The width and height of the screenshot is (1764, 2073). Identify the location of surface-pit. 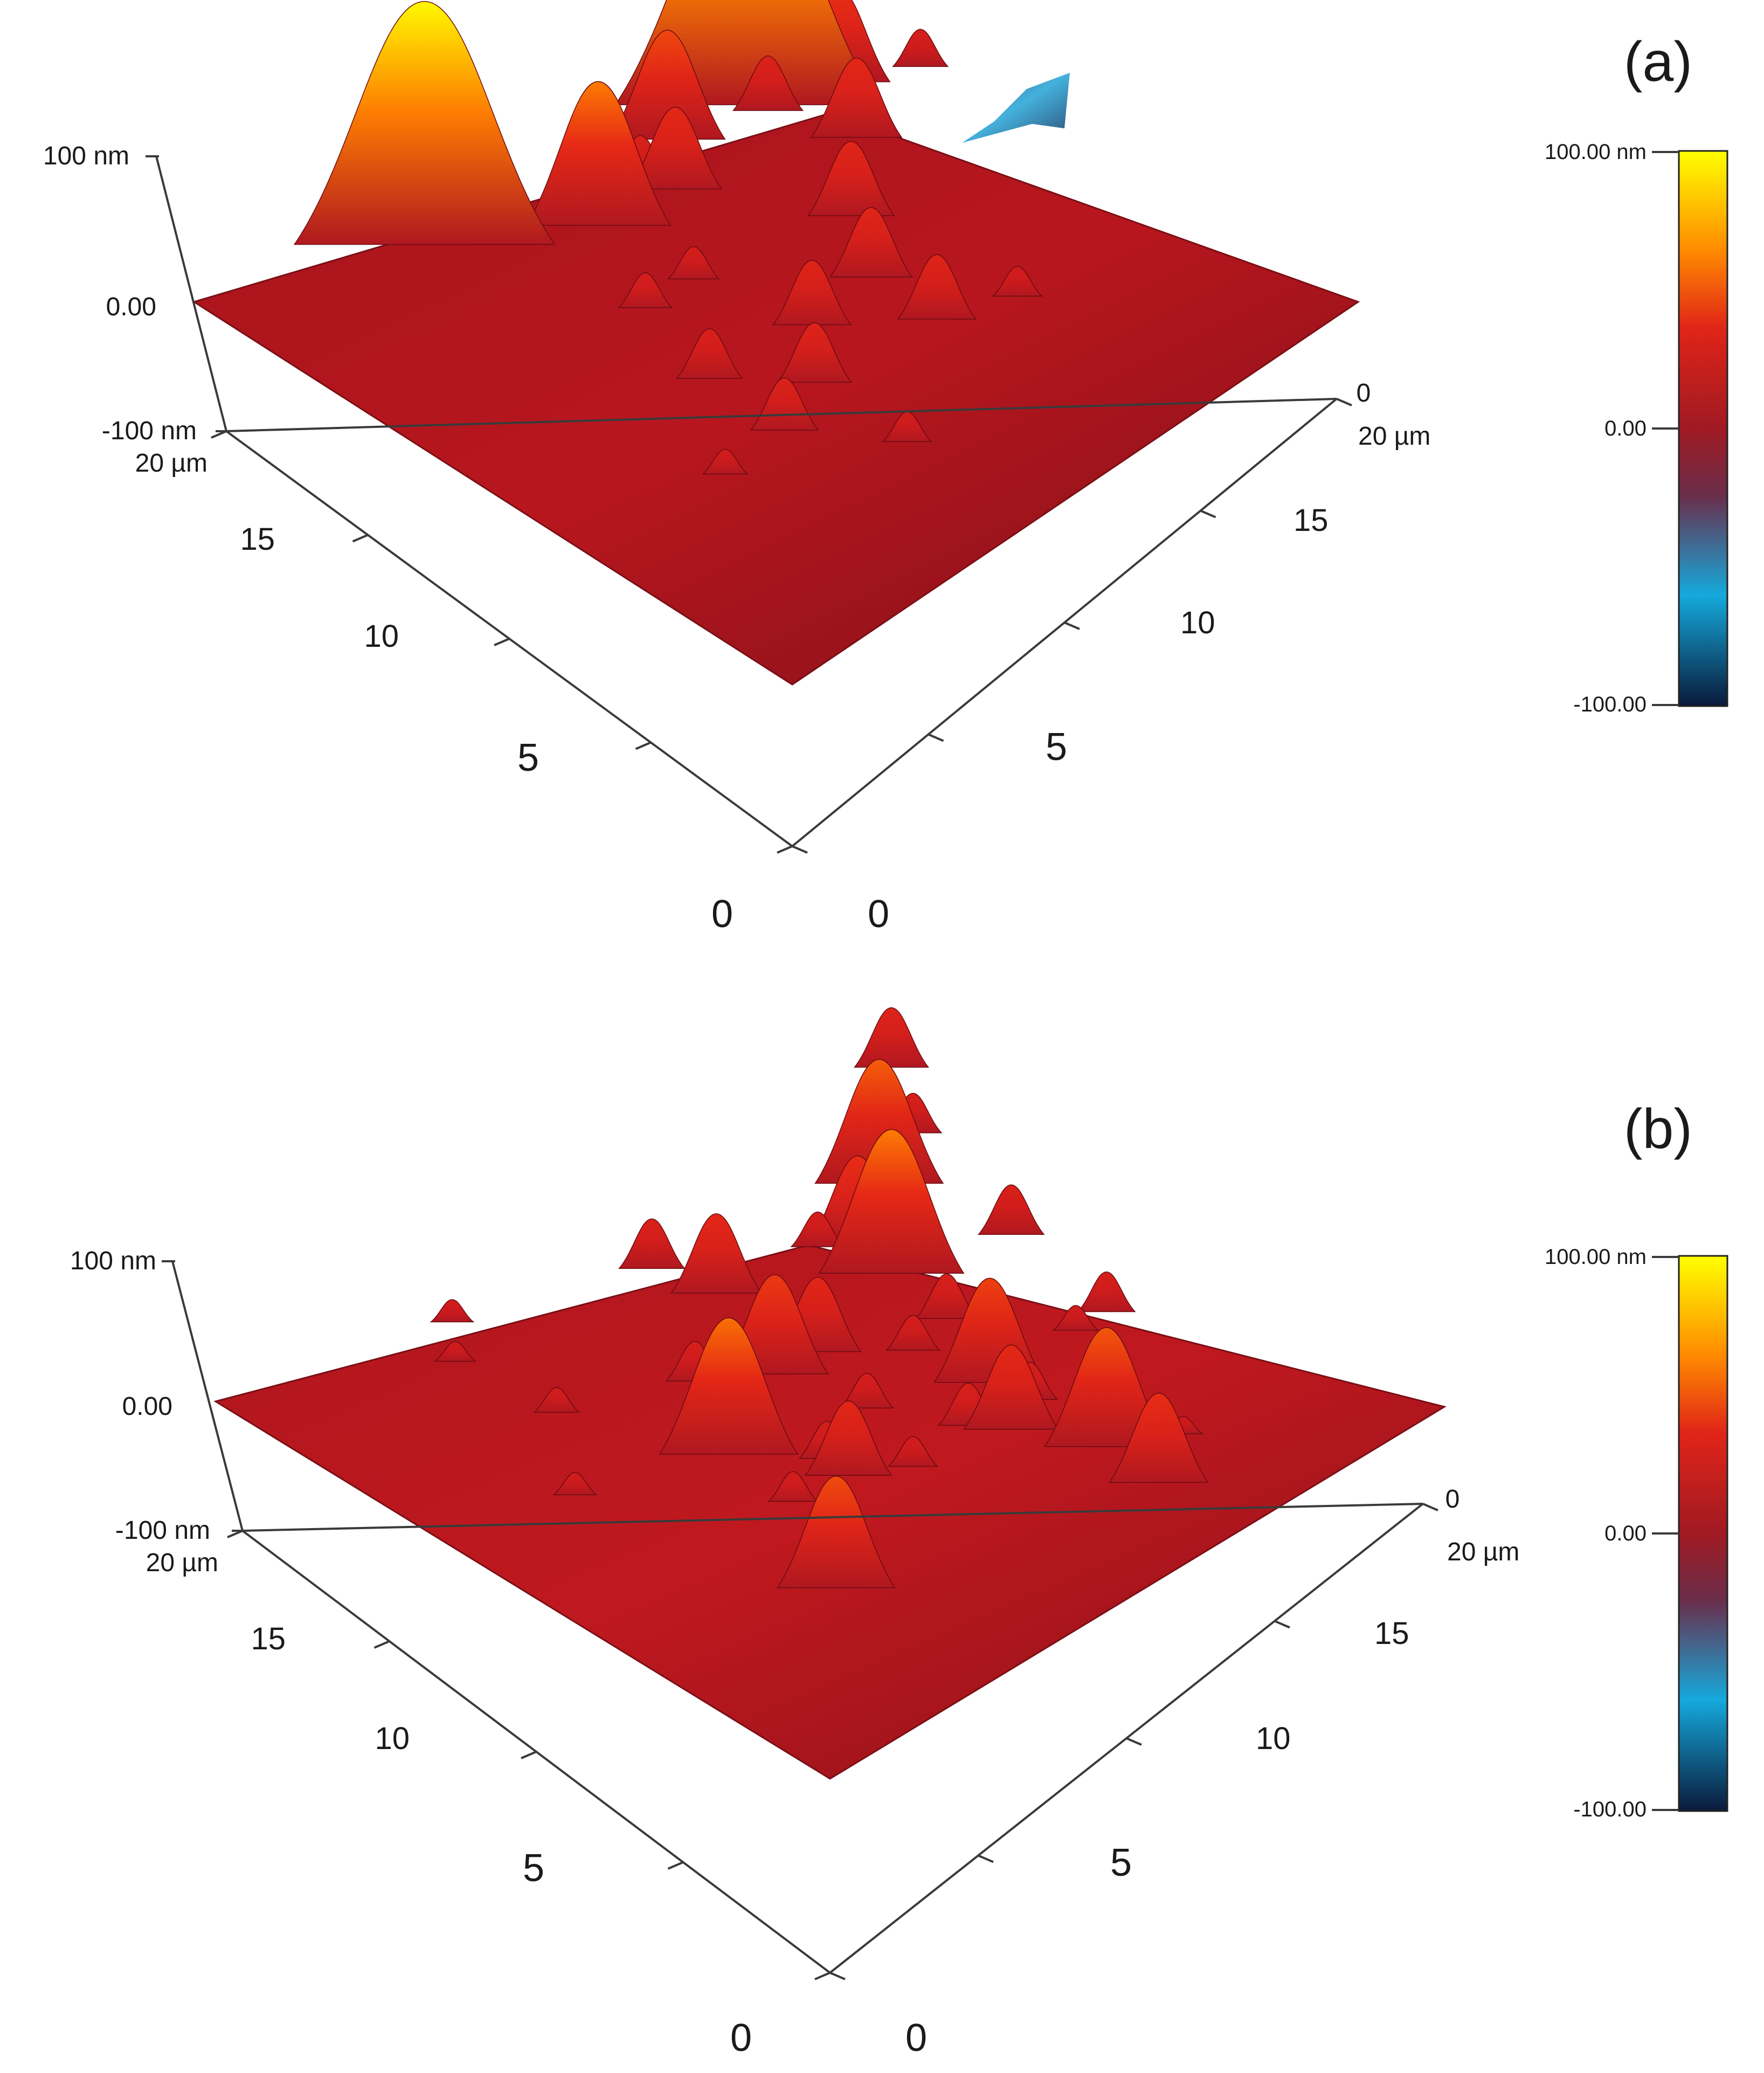
(1016, 108).